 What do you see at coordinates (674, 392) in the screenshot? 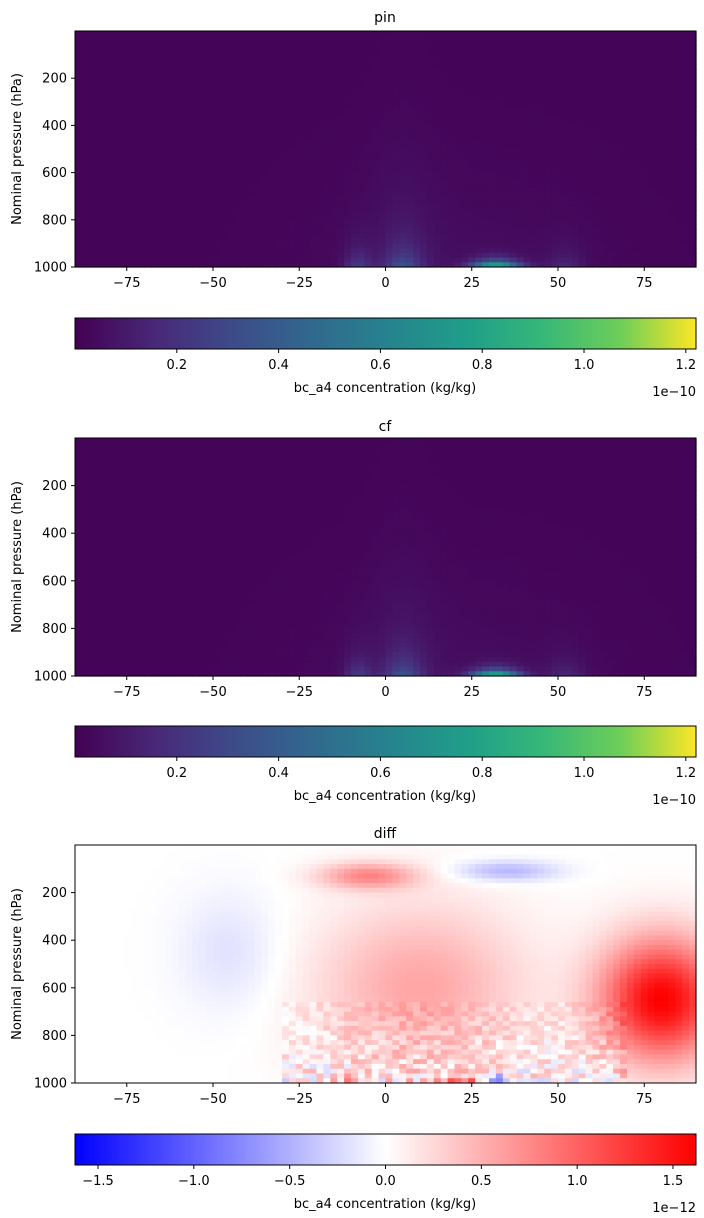
I see `colorbar-offset-text: 1e−10` at bounding box center [674, 392].